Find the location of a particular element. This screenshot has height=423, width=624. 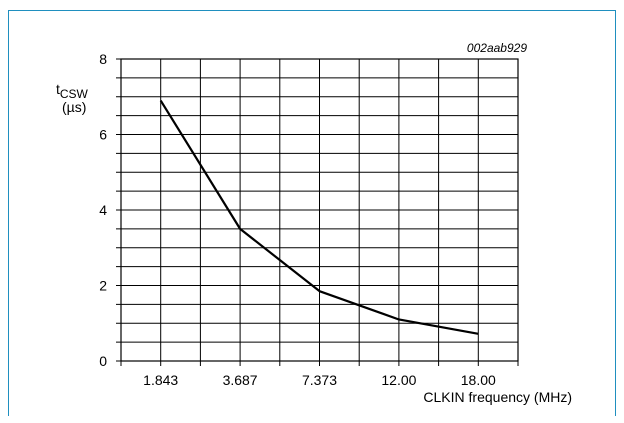

x-tick-label: 3.687 is located at coordinates (240, 380).